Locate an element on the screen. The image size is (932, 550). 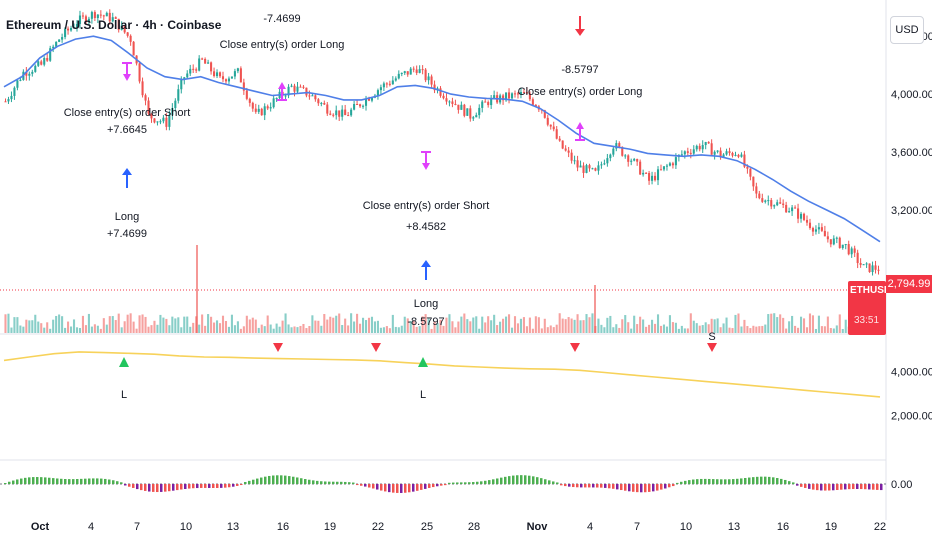
countdown-label: 33:51 is located at coordinates (867, 320).